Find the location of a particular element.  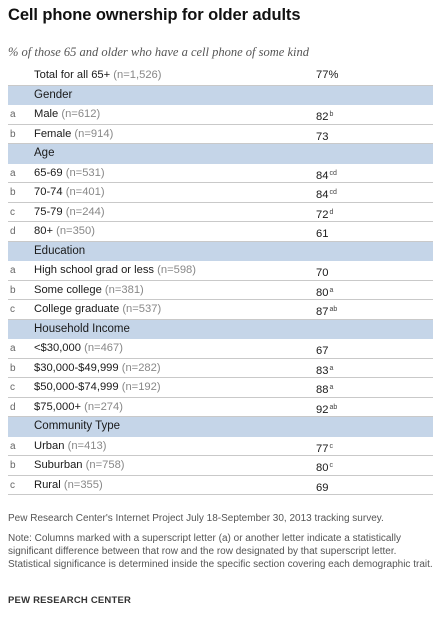

row-sample-size: (n=1,526) is located at coordinates (137, 75).